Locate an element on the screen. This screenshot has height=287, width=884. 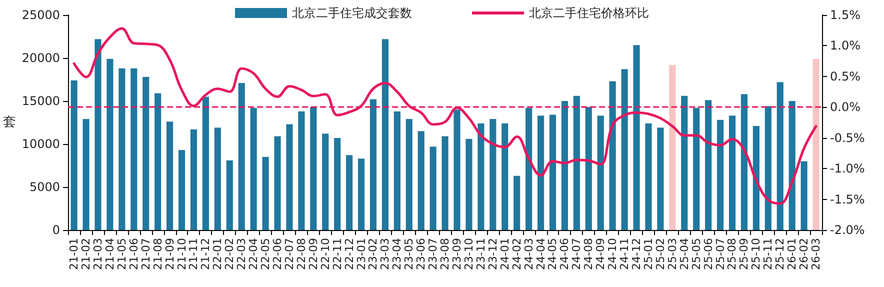
x-tick-label: 25-10 is located at coordinates (756, 254).